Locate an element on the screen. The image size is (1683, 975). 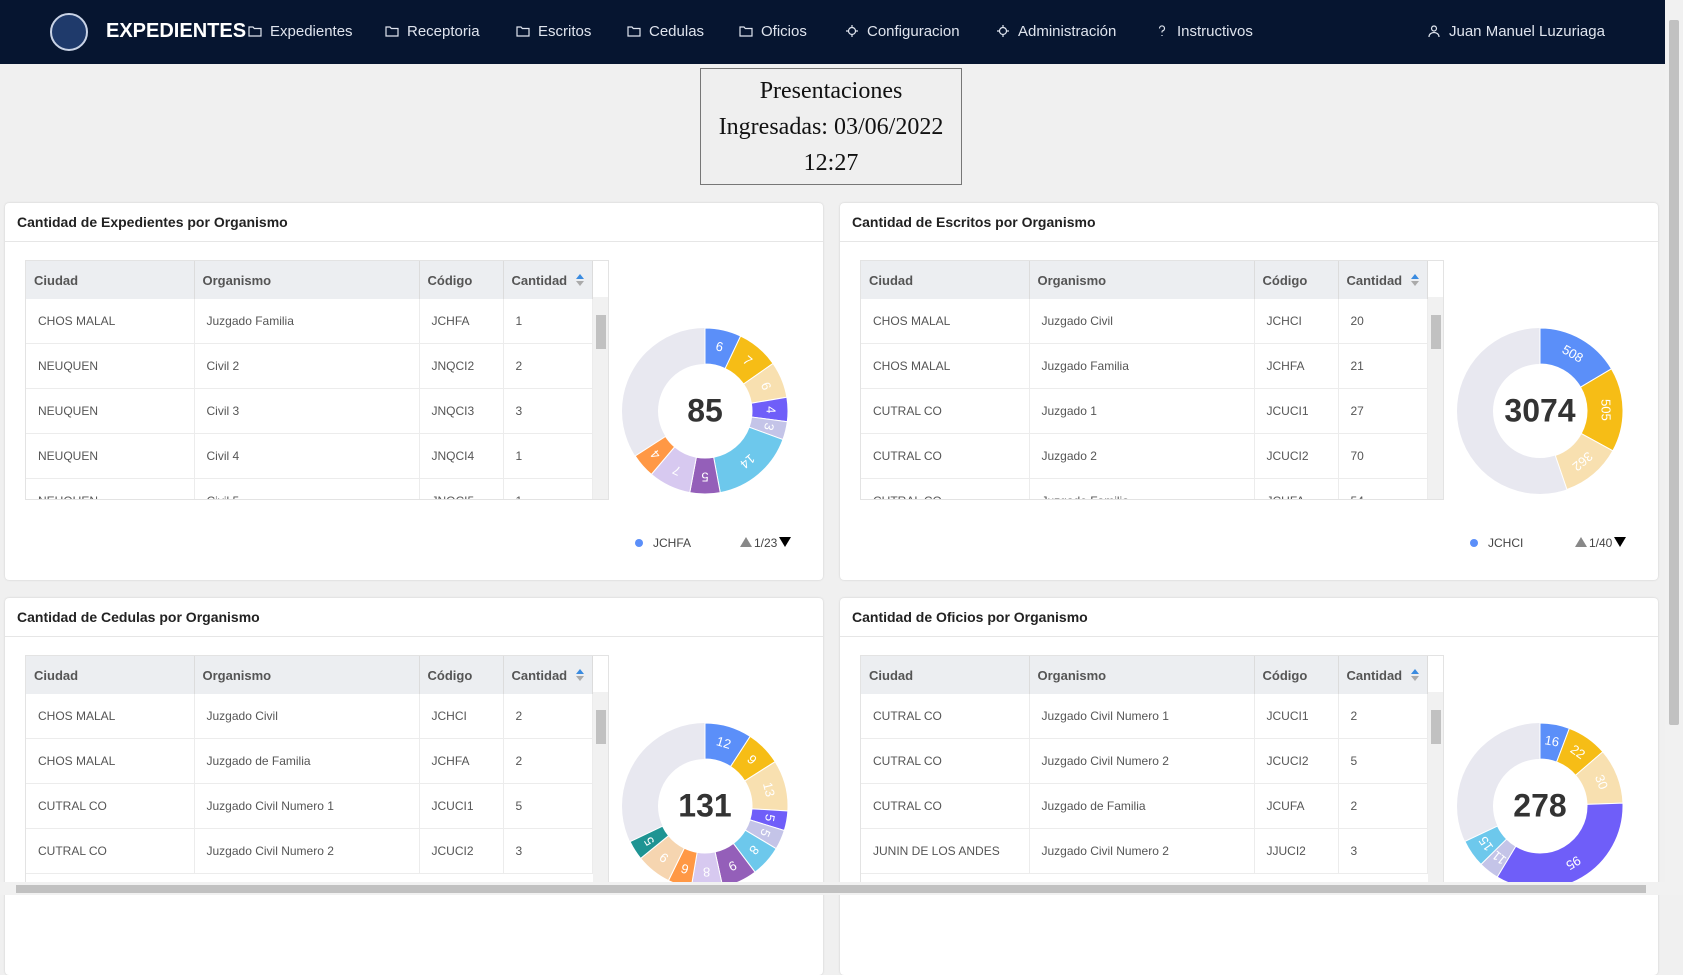
user-menu: Juan Manuel Luzuriaga is located at coordinates (1516, 31).